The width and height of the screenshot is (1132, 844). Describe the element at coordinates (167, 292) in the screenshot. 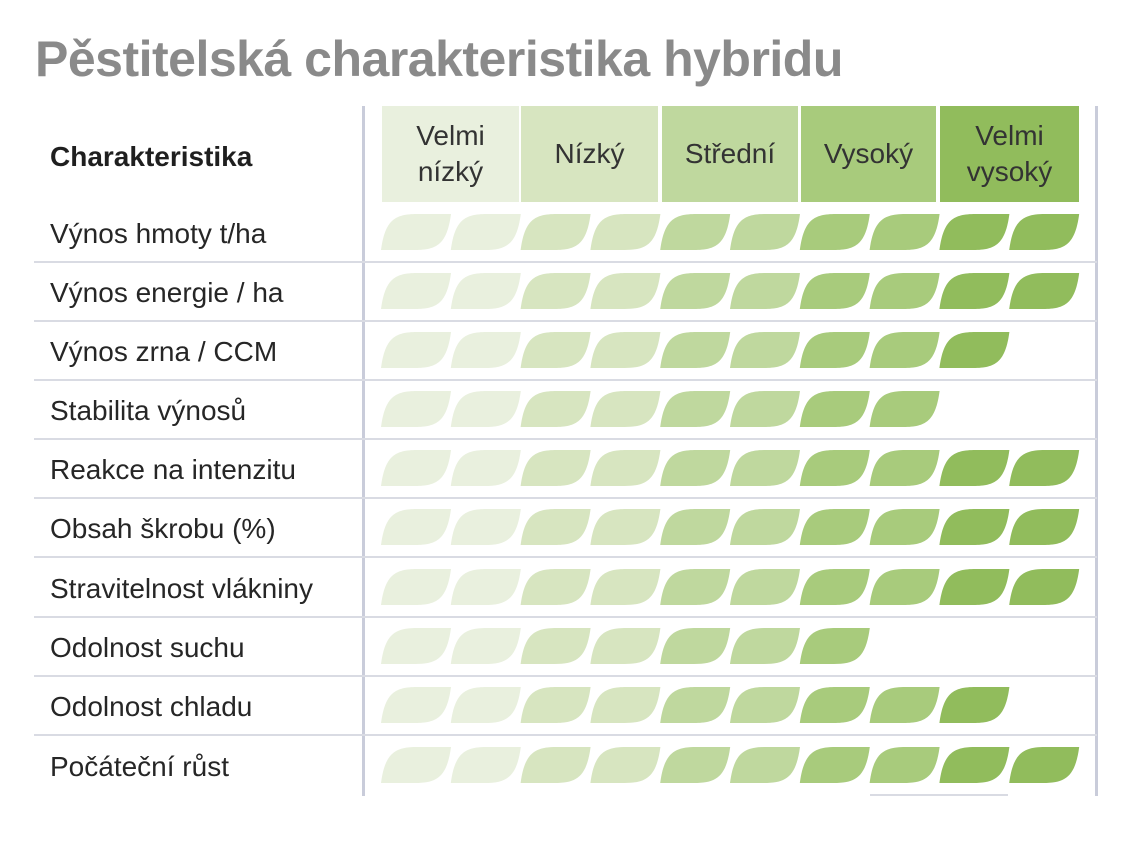

I see `row-label: Výnos energie / ha` at that location.